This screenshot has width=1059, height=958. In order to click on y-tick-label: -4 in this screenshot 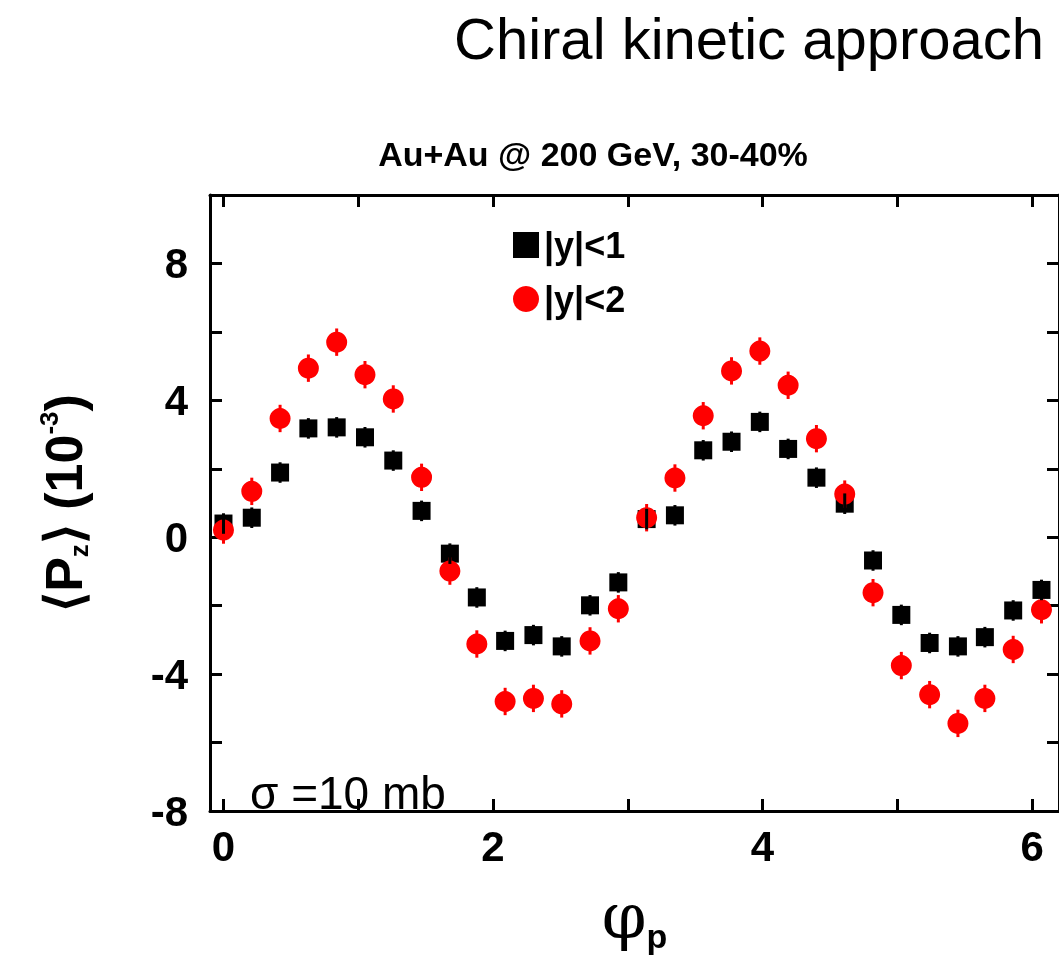, I will do `click(169, 674)`.